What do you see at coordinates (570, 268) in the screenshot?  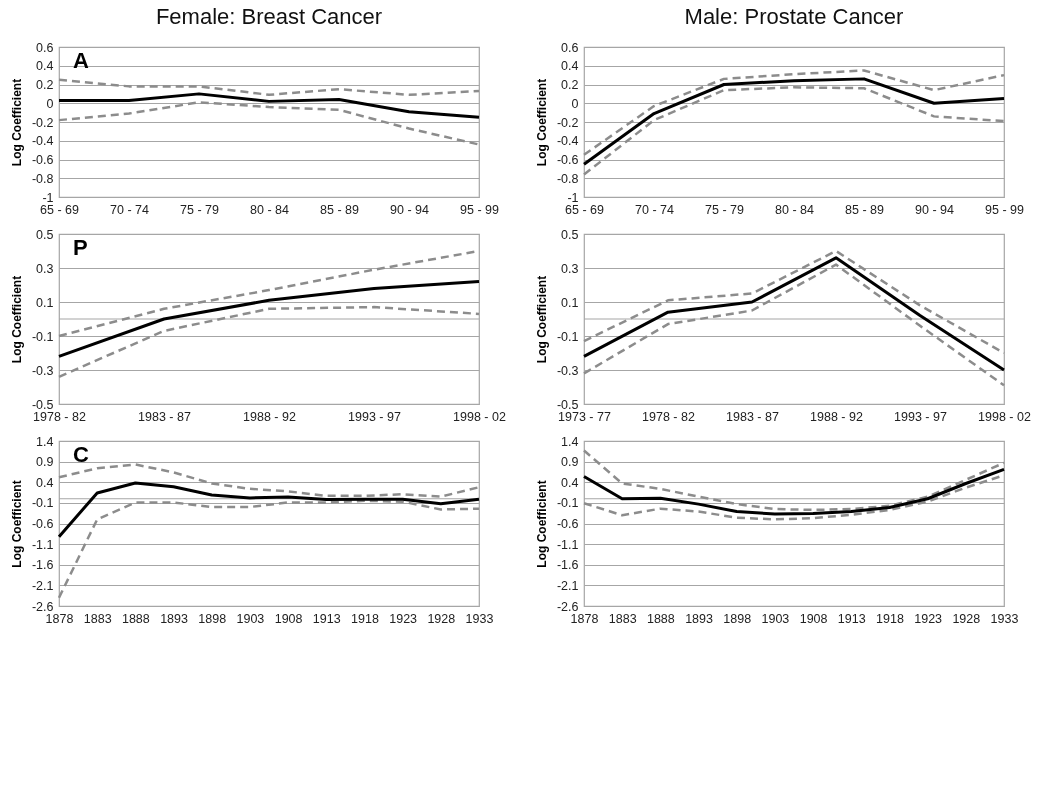 I see `y-tick-label: 0.3` at bounding box center [570, 268].